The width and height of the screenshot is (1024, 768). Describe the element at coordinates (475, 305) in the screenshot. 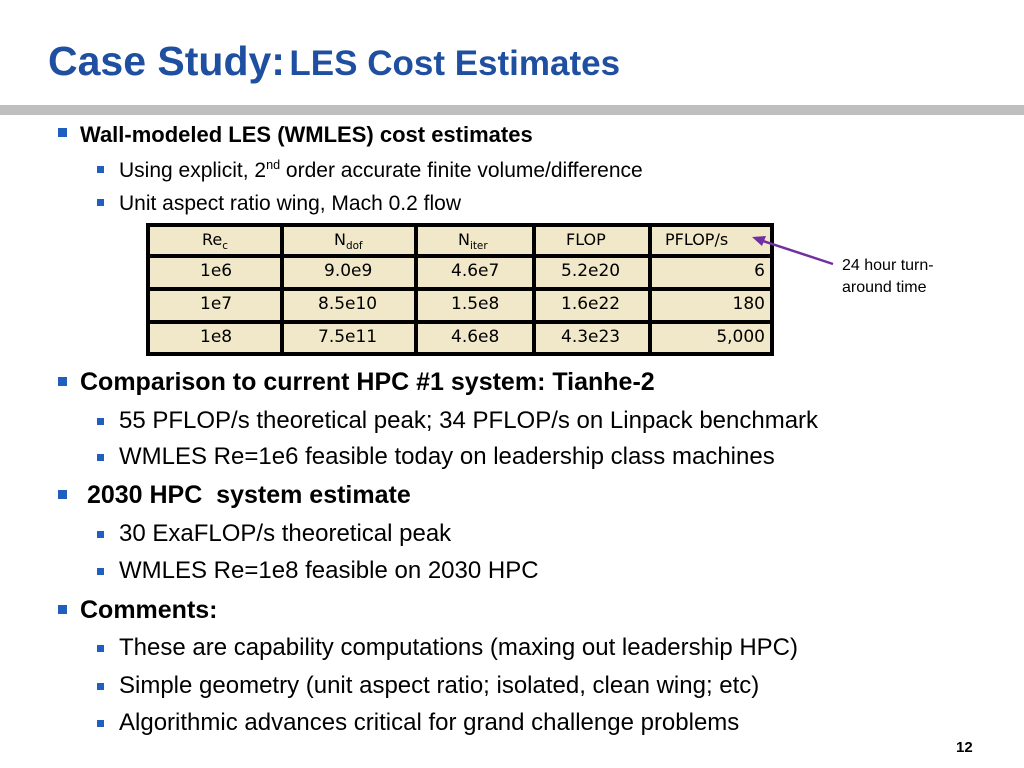

I see `table-cell: 1.5e8` at that location.